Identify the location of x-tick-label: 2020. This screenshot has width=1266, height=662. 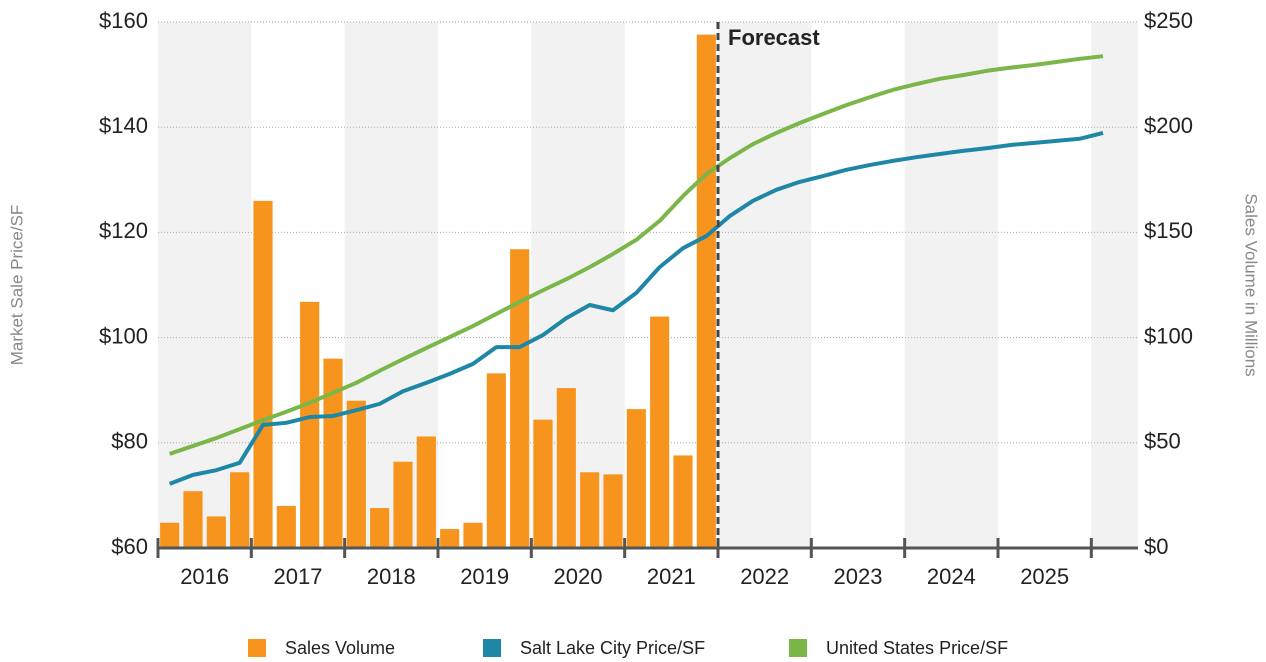
(578, 576).